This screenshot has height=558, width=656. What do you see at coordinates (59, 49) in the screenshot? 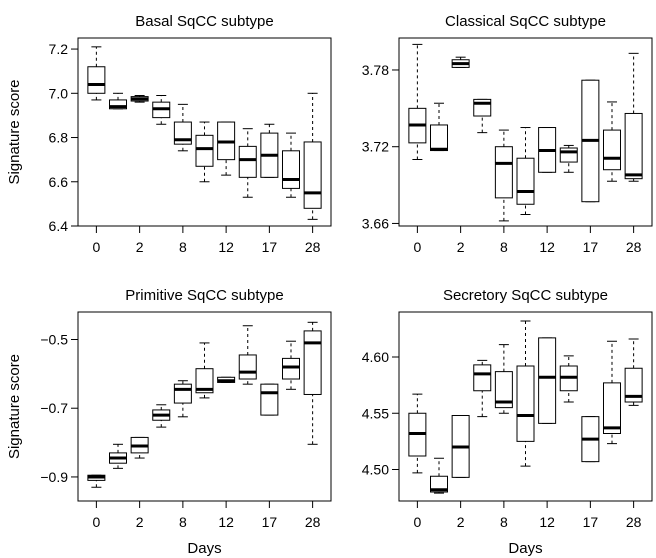
I see `y-tick-label: 7.2` at bounding box center [59, 49].